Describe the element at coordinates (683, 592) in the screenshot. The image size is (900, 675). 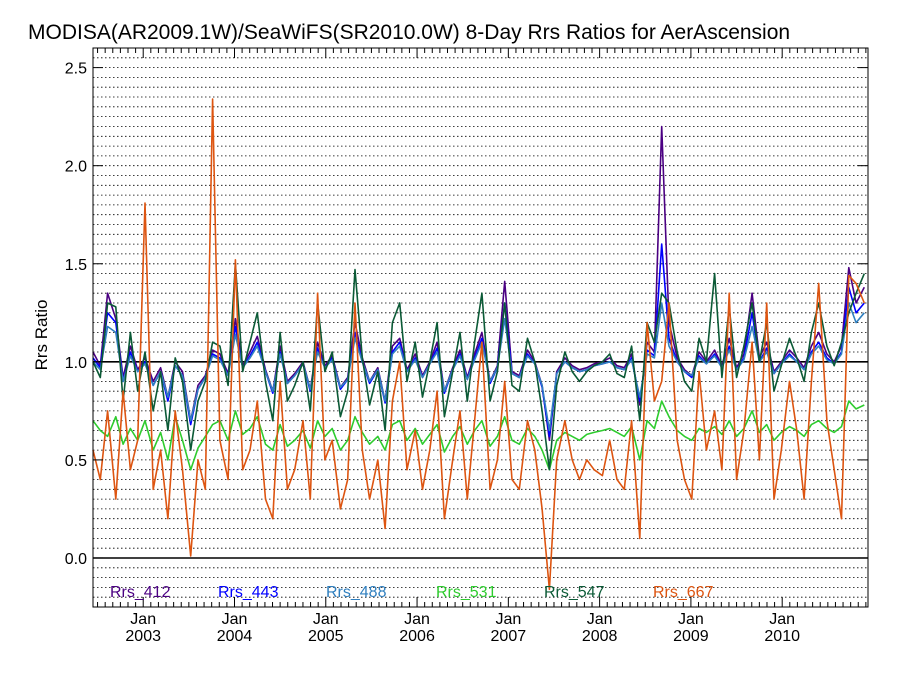
I see `legend-entry-rrs-667: Rrs_667` at that location.